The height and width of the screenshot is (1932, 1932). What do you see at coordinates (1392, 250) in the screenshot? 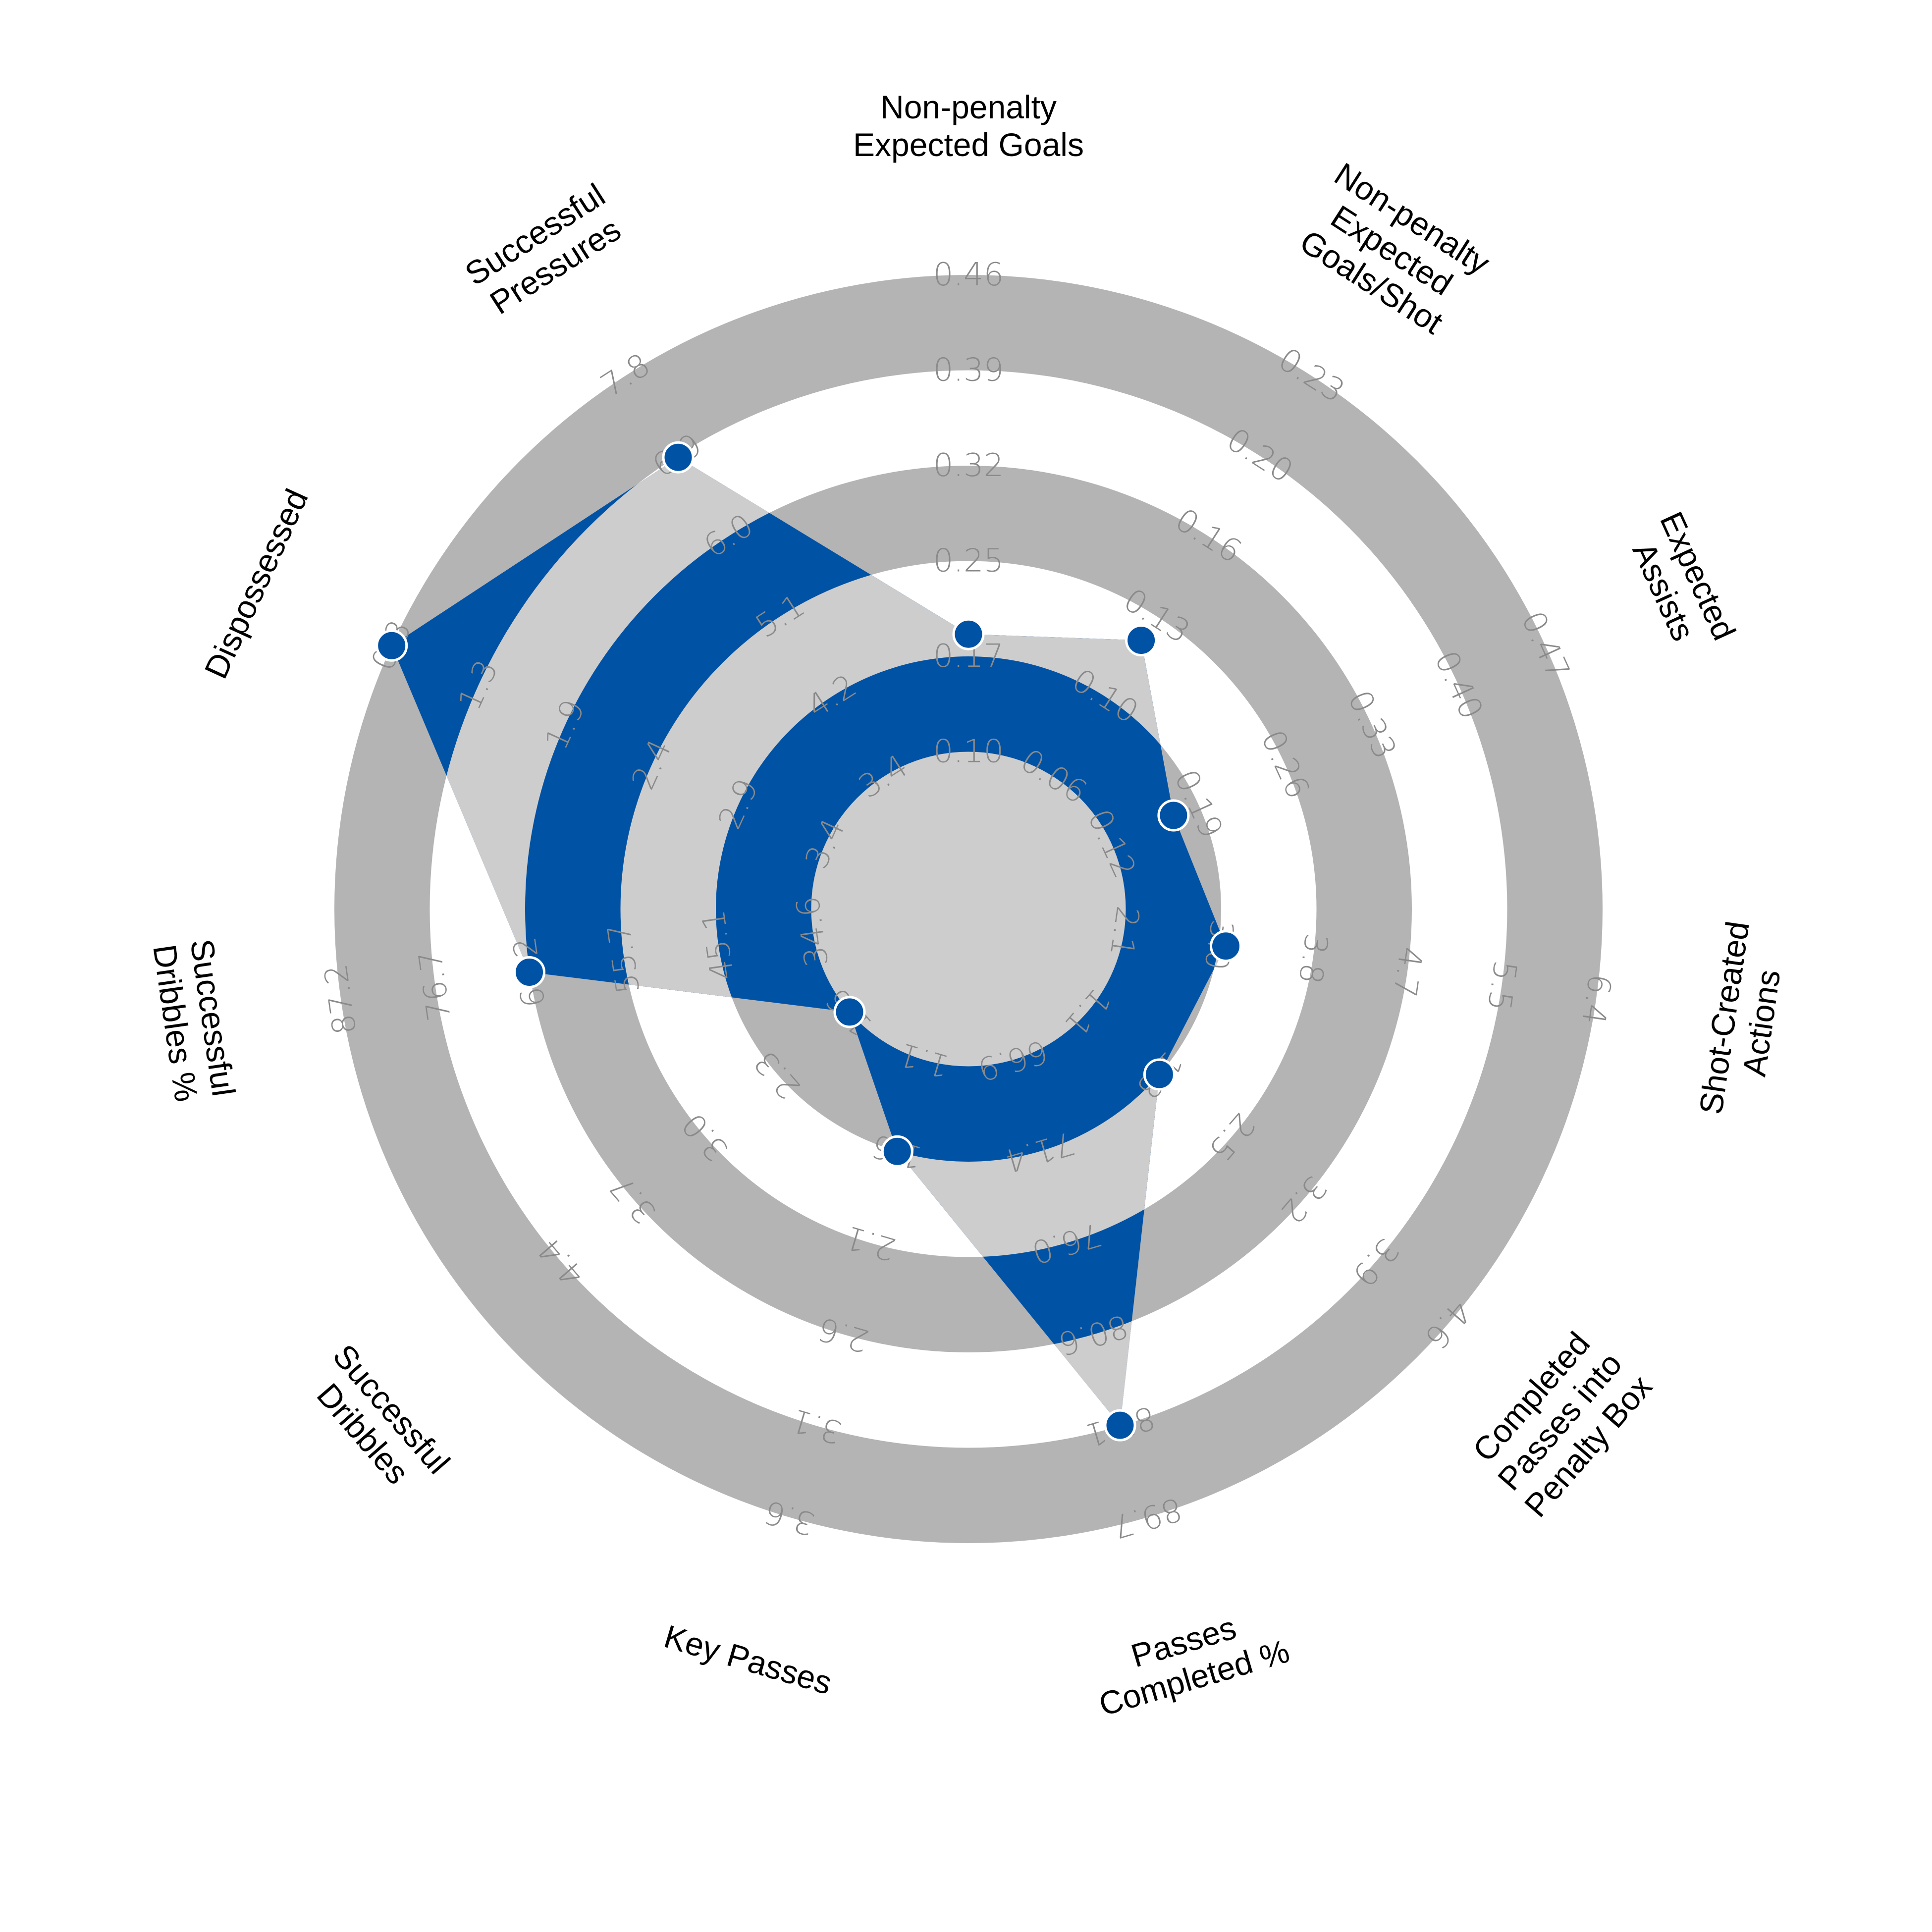
I see `parameter-label: Non-penaltyExpectedGoals/Shot` at bounding box center [1392, 250].